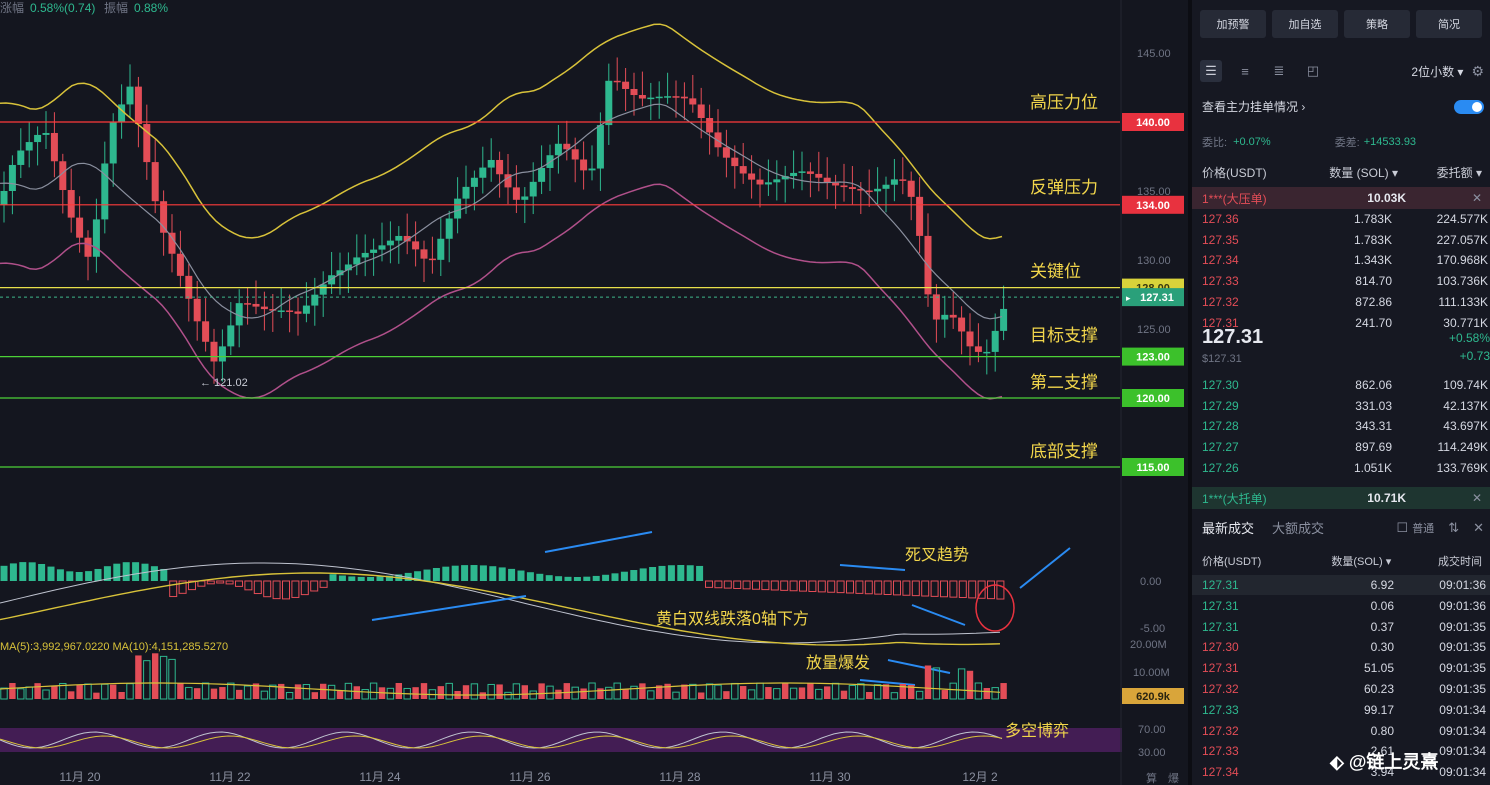 Image resolution: width=1490 pixels, height=785 pixels. Describe the element at coordinates (1341, 219) in the screenshot. I see `ask-row: 127.36 1.783K 224.577K` at that location.